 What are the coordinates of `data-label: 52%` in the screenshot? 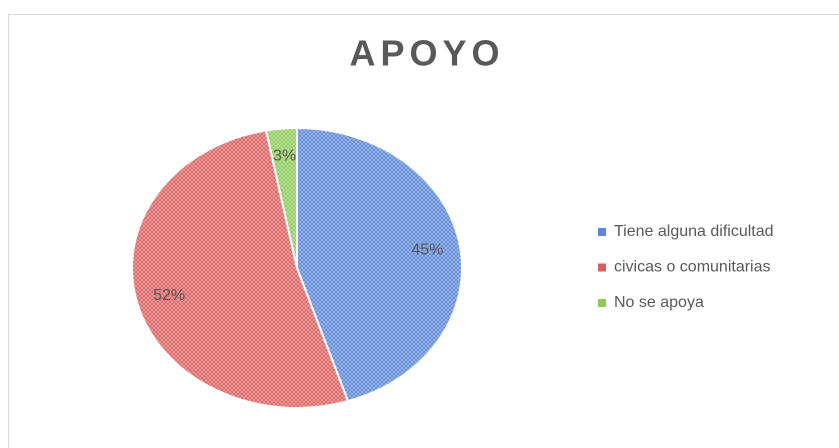 It's located at (169, 295).